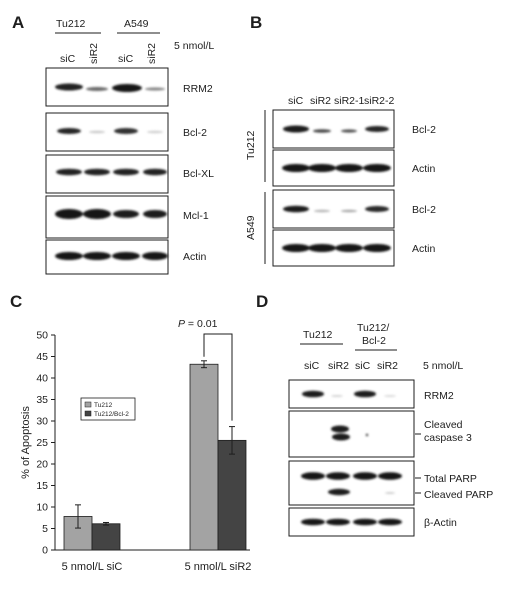 The image size is (520, 589). Describe the element at coordinates (181, 324) in the screenshot. I see `pvalue-p: P` at that location.